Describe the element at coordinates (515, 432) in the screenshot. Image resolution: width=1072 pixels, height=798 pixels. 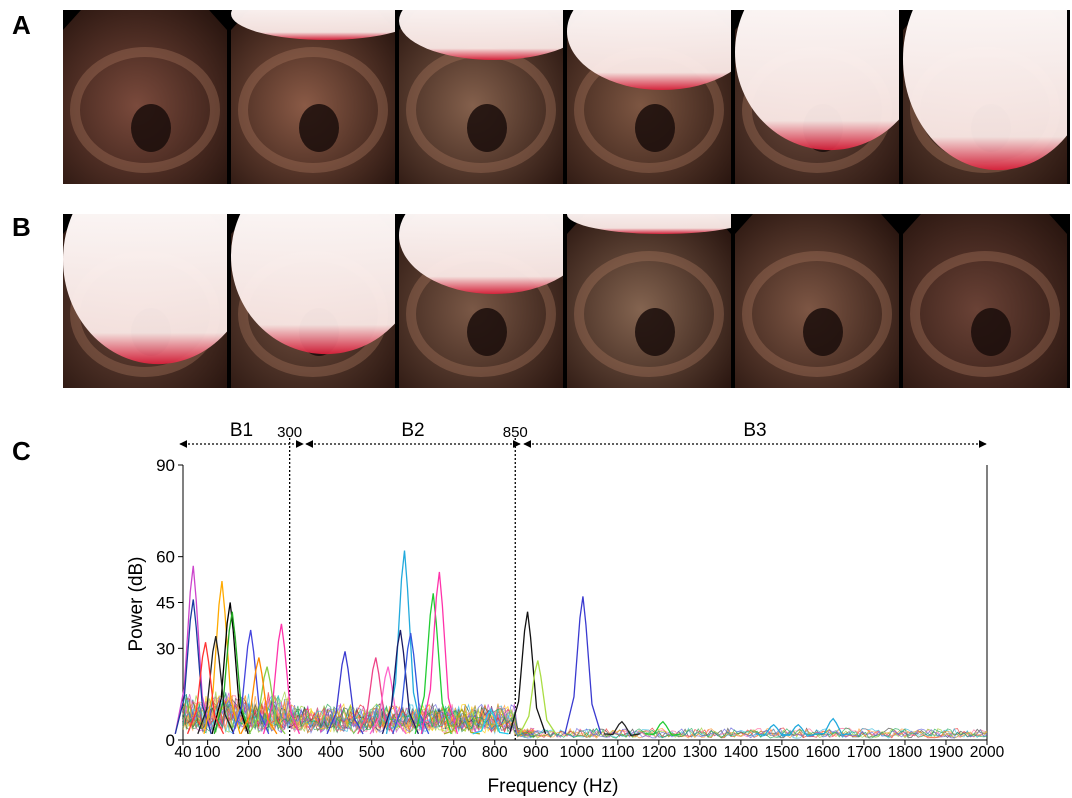
I see `band-boundary-label: 850` at that location.